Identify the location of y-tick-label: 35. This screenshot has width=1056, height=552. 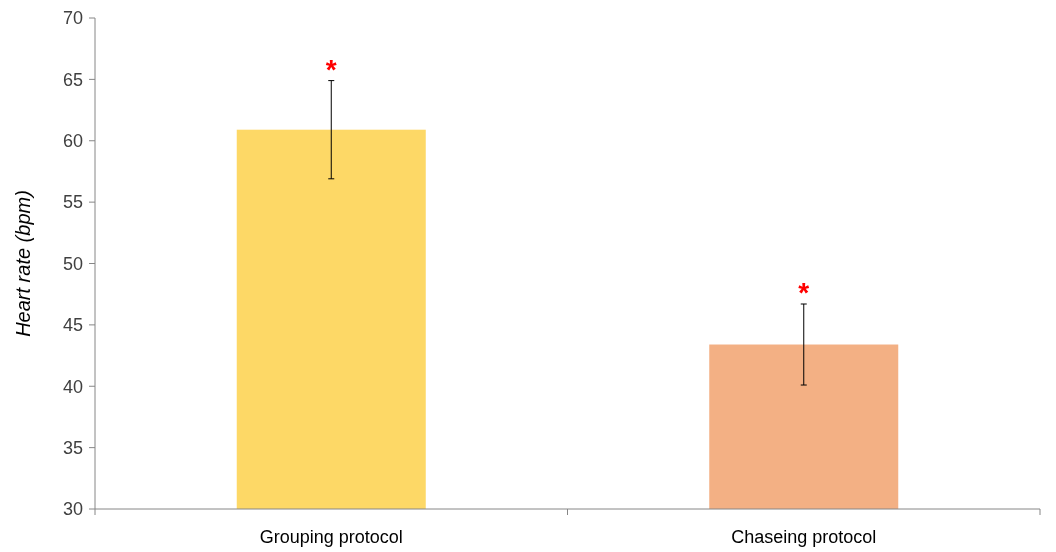
(72, 447).